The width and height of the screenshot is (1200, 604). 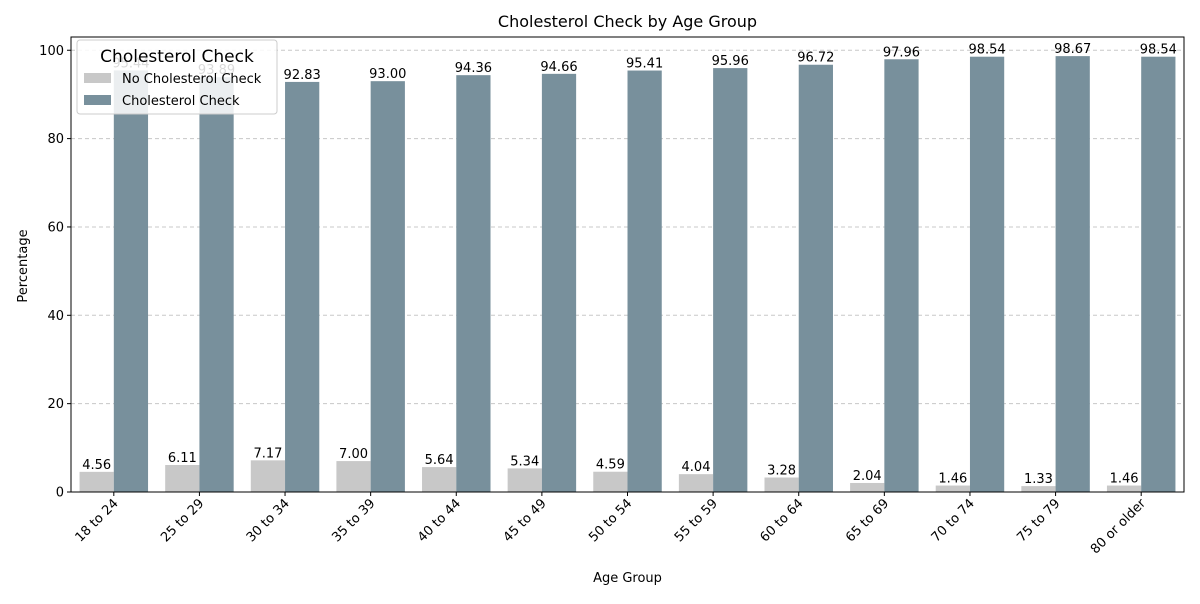 I want to click on y-tick-label-40: 40, so click(x=55, y=316).